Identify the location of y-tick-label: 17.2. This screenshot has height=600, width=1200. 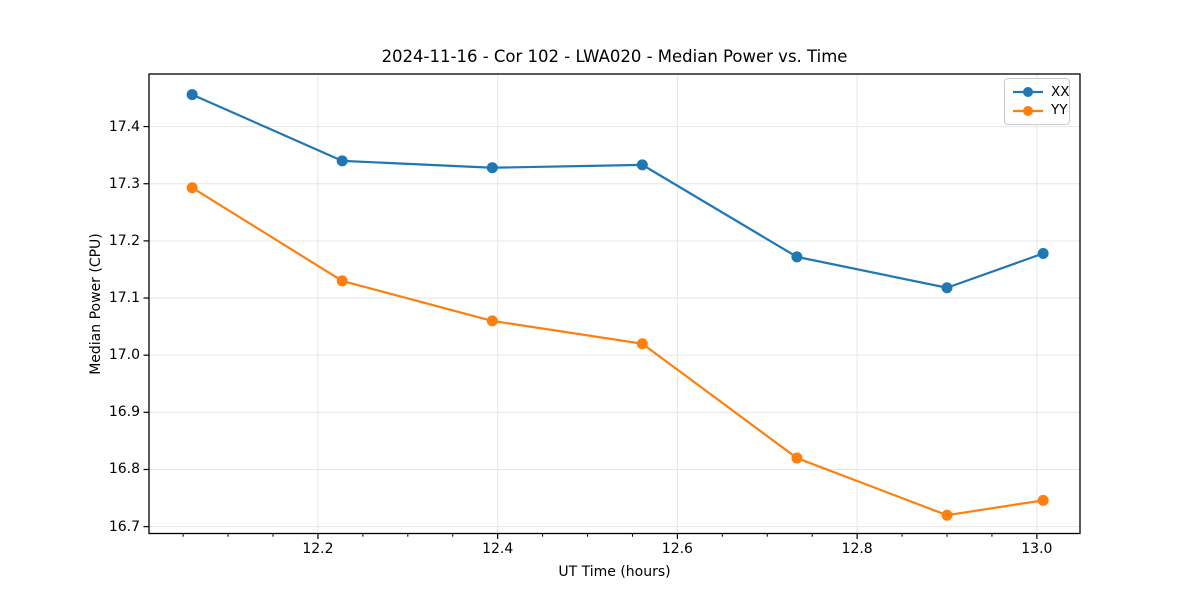
(124, 240).